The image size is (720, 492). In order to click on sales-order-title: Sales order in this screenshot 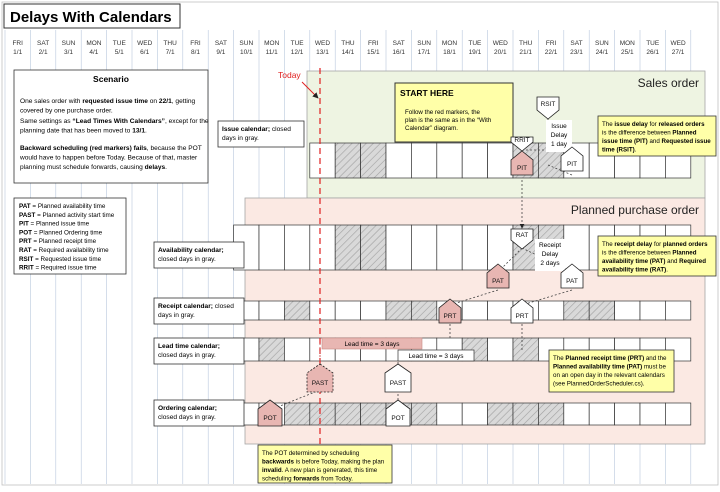, I will do `click(668, 83)`.